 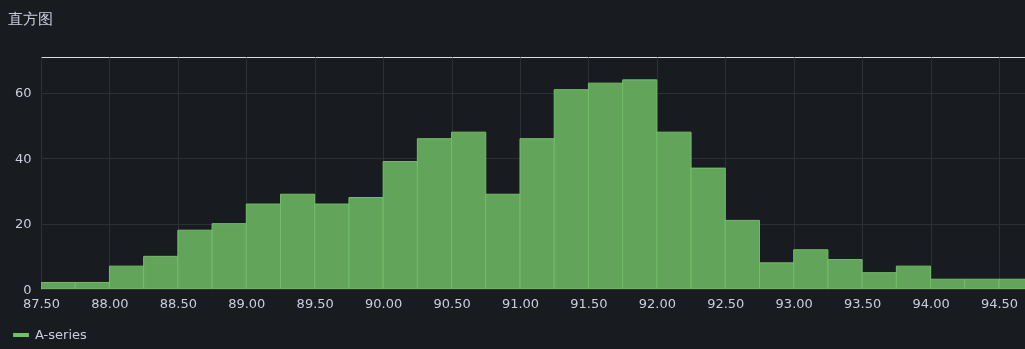 What do you see at coordinates (61, 334) in the screenshot?
I see `legend-label: A-series` at bounding box center [61, 334].